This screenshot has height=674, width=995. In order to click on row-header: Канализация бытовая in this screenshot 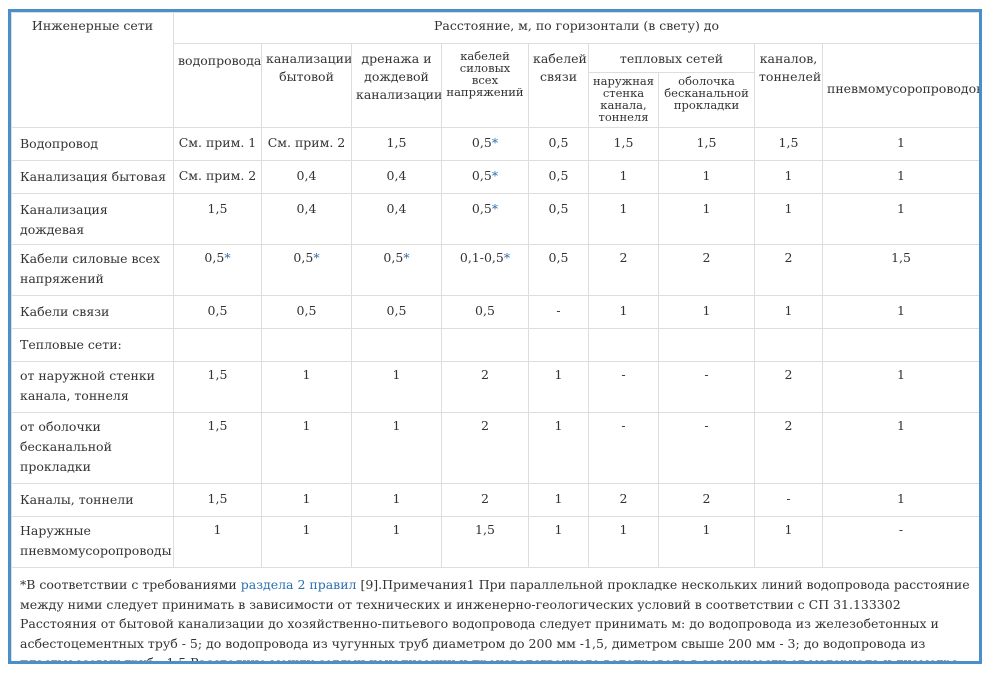, I will do `click(92, 177)`.